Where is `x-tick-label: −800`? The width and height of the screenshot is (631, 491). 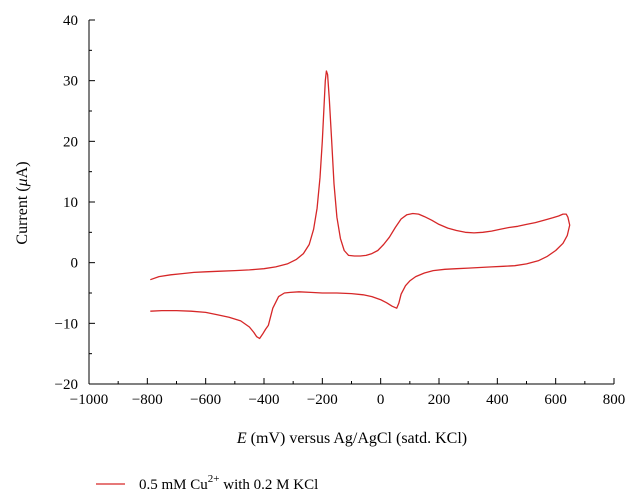
x-tick-label: −800 is located at coordinates (147, 400).